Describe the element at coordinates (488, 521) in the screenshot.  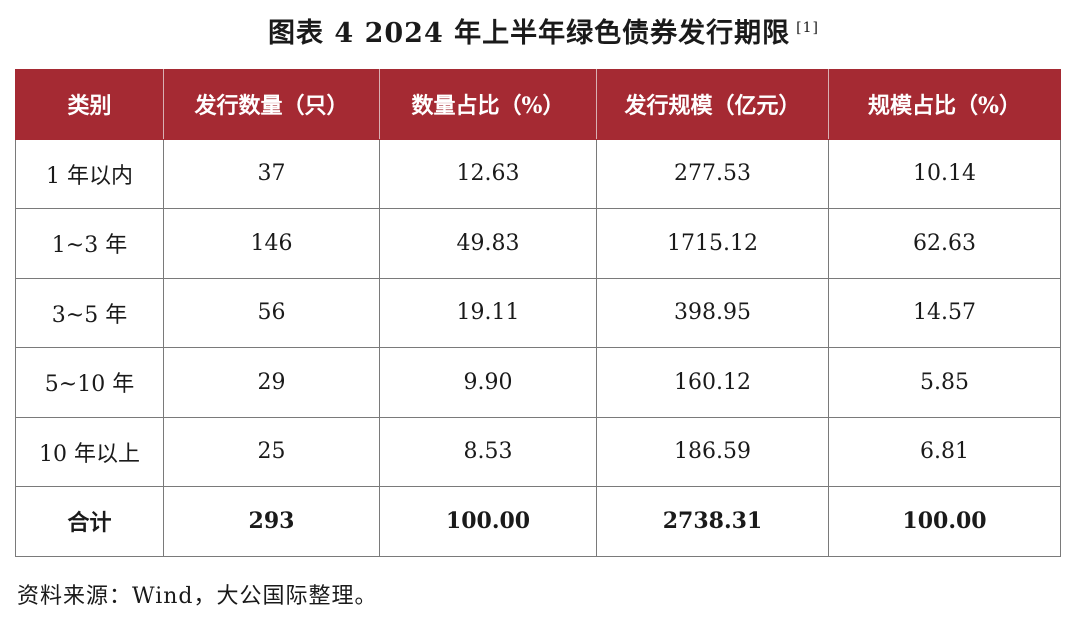
I see `total-count-share: 100.00` at that location.